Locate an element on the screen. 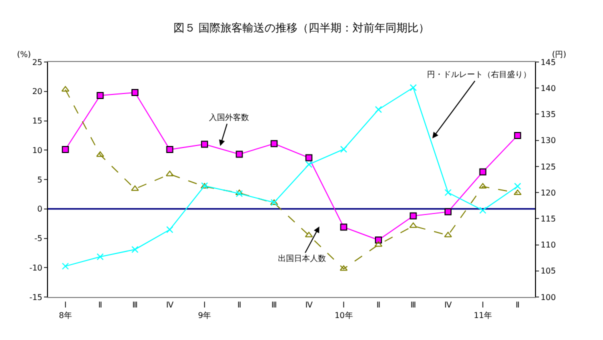 This screenshot has width=603, height=340. y-tick-label: -5 is located at coordinates (38, 239).